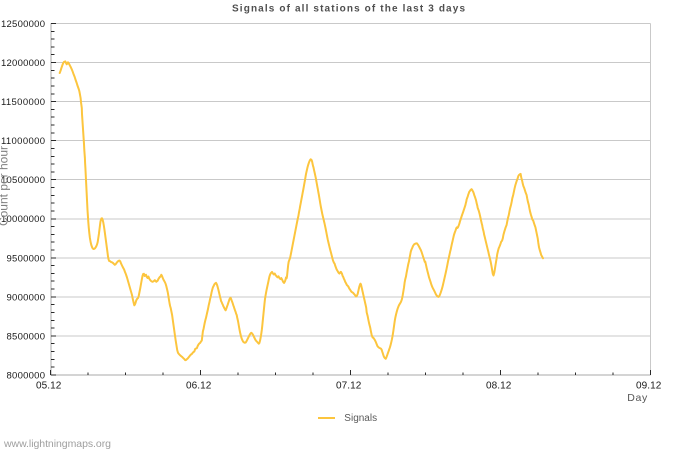 Image resolution: width=700 pixels, height=455 pixels. I want to click on svg-text: 08.12, so click(499, 385).